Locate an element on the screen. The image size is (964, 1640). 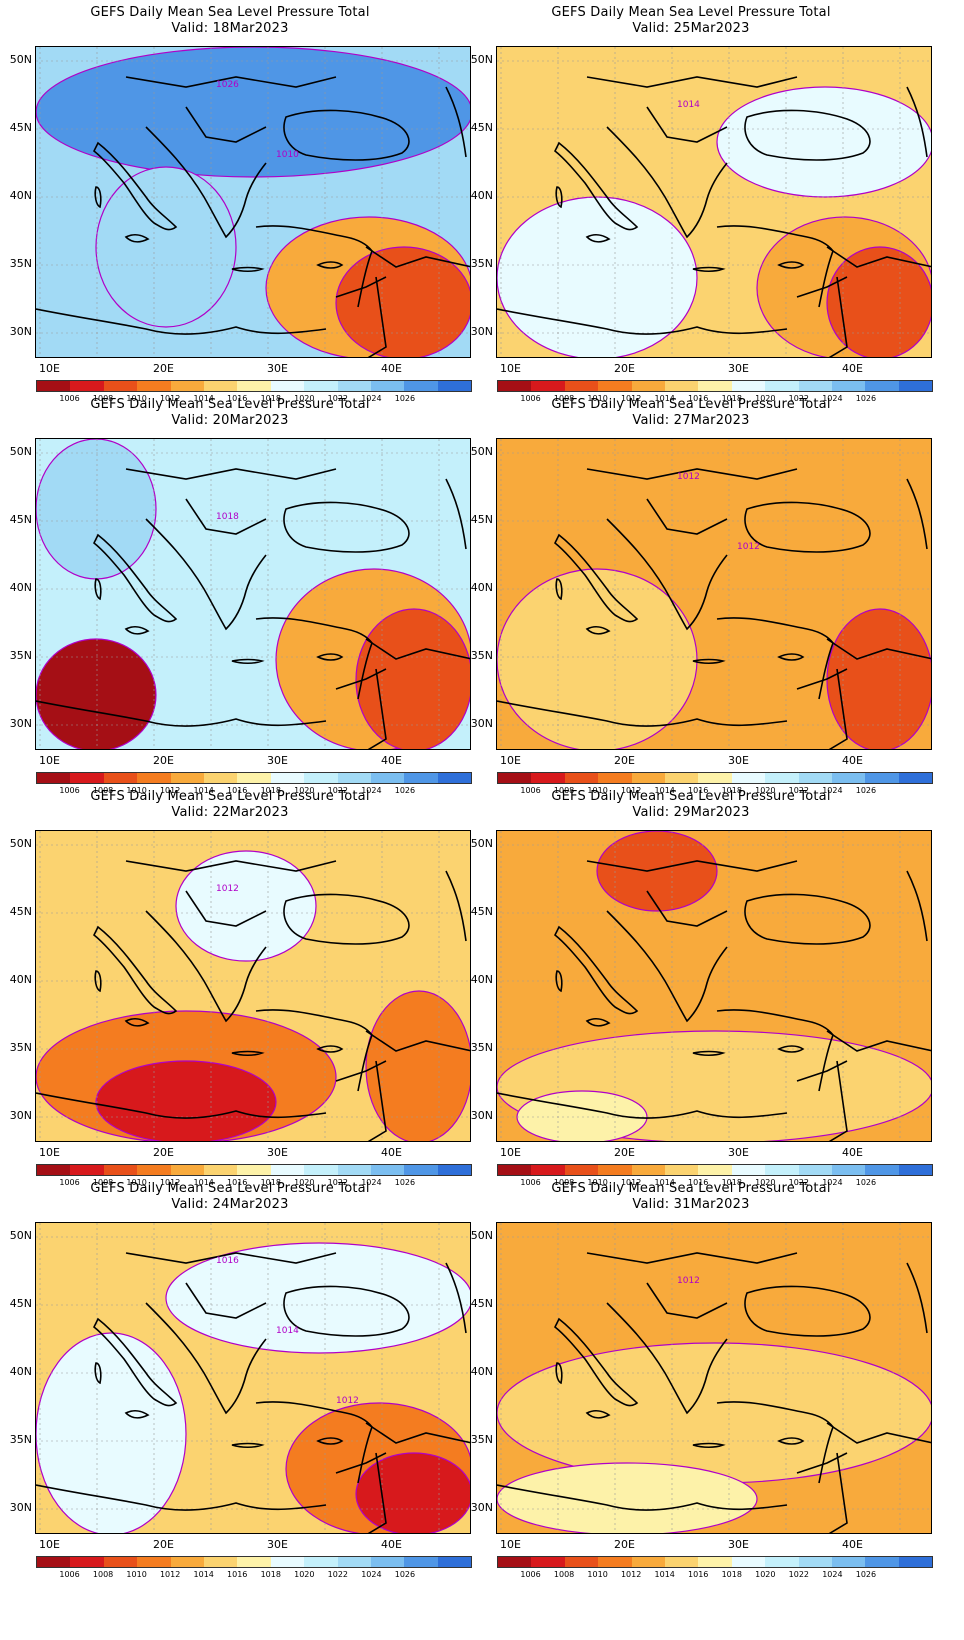
panel-valid-date: Valid: 22Mar2023 is located at coordinates (230, 812).